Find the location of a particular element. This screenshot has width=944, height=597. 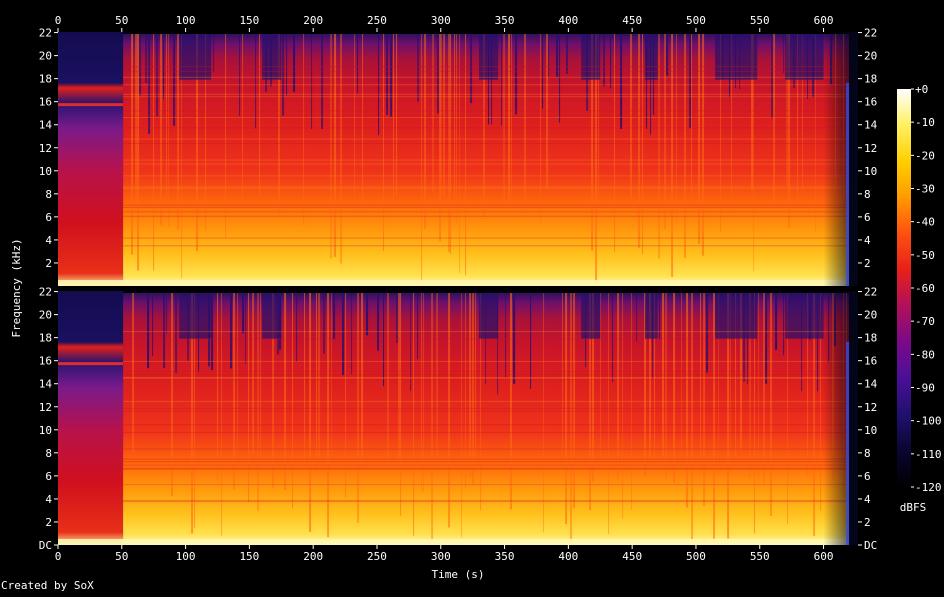

y-tick-label-left: 22 is located at coordinates (45, 33).